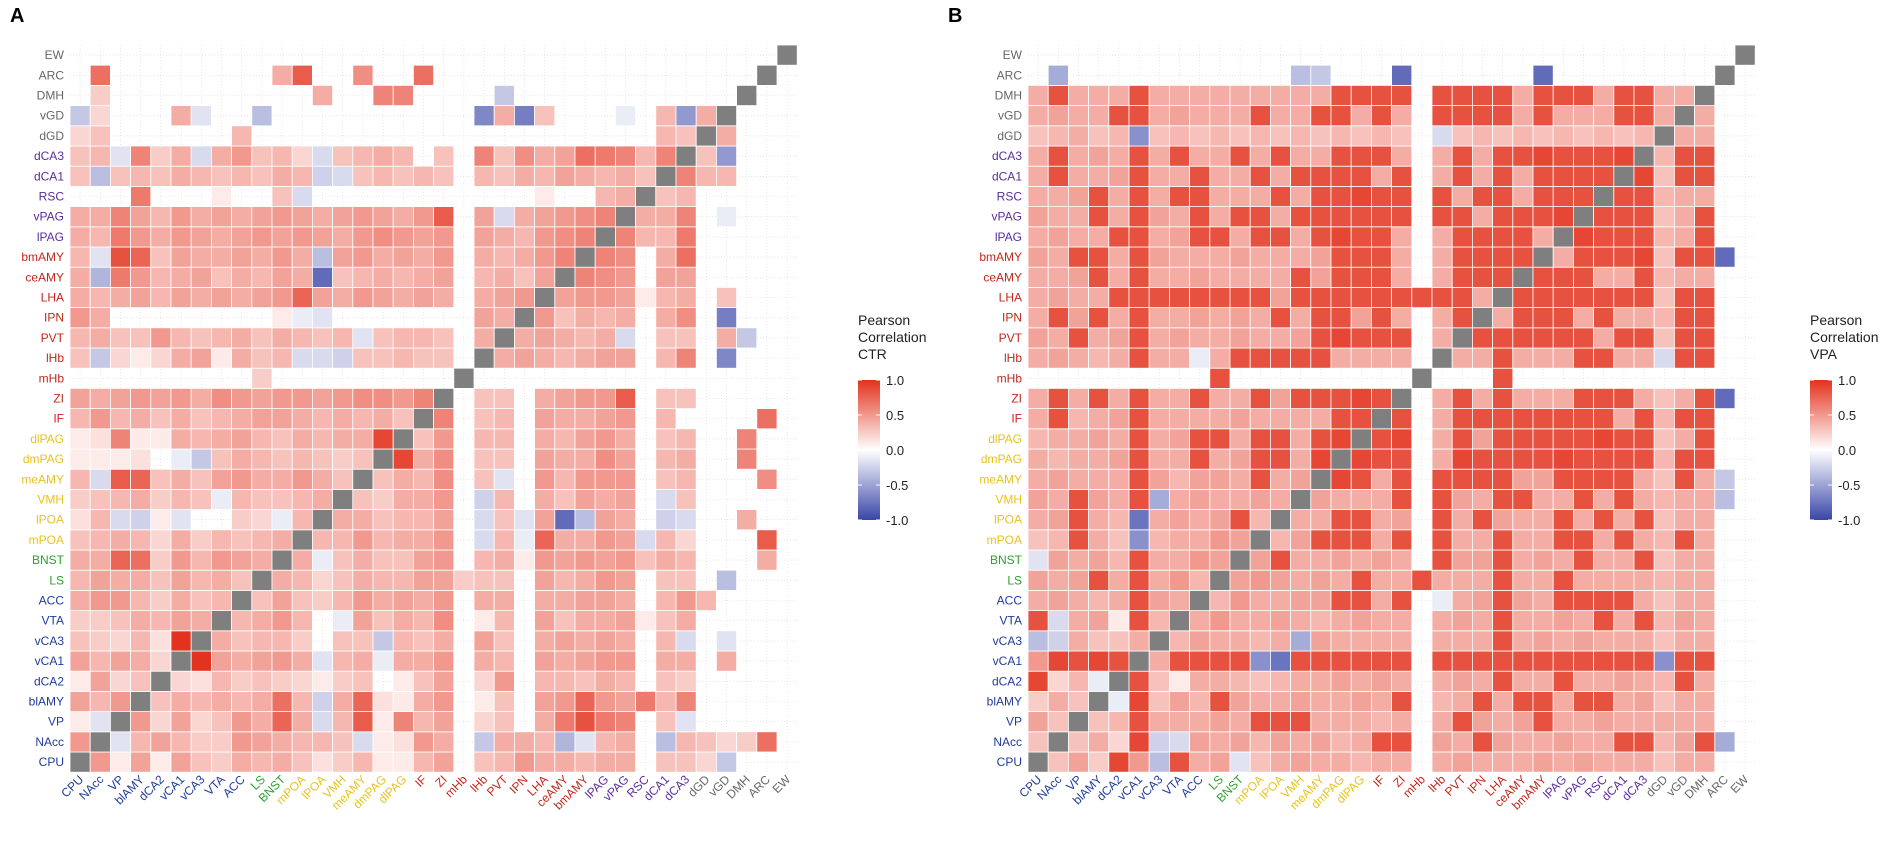  Describe the element at coordinates (895, 380) in the screenshot. I see `colorbar-tick-label: 1.0` at that location.